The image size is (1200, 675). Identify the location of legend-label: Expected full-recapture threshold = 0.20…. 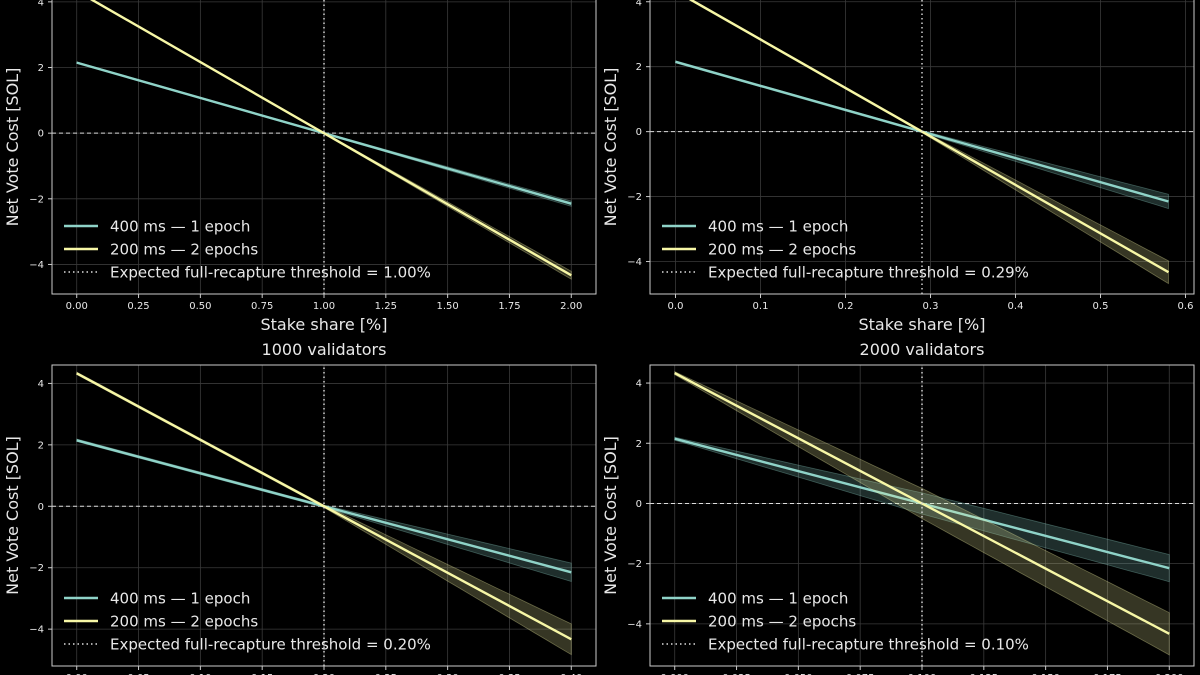
(270, 645).